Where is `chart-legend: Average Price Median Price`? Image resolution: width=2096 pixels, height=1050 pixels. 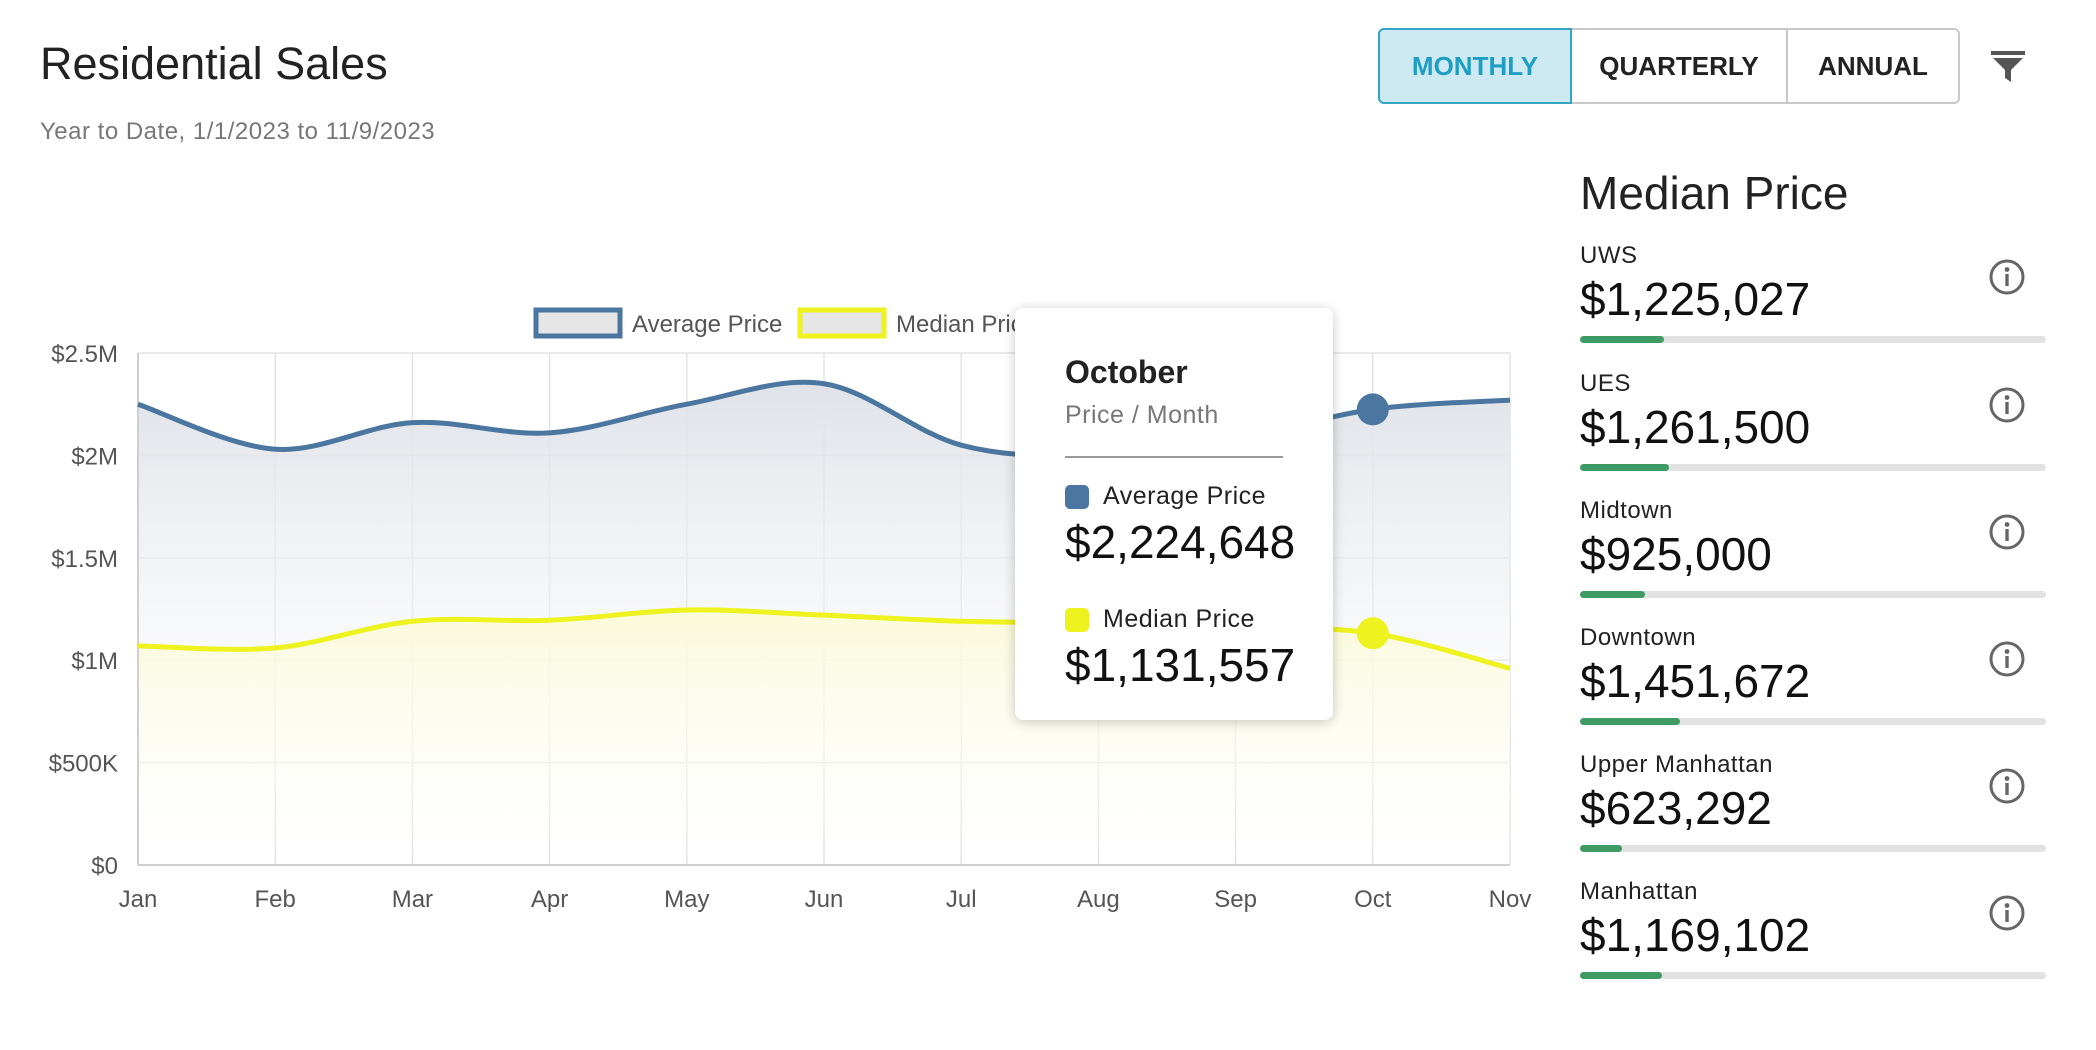 chart-legend: Average Price Median Price is located at coordinates (784, 323).